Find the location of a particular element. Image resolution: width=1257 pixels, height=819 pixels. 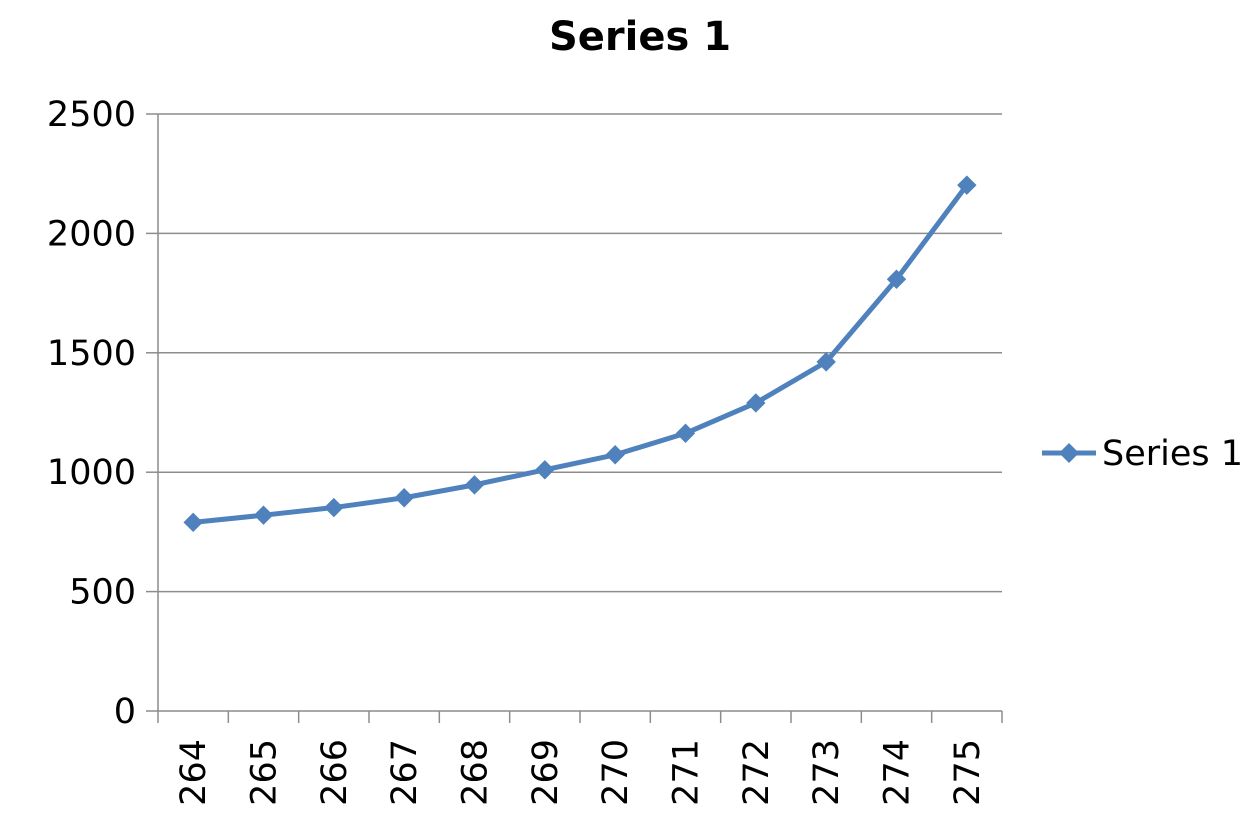

x-tick-label-266: 266 is located at coordinates (335, 772).